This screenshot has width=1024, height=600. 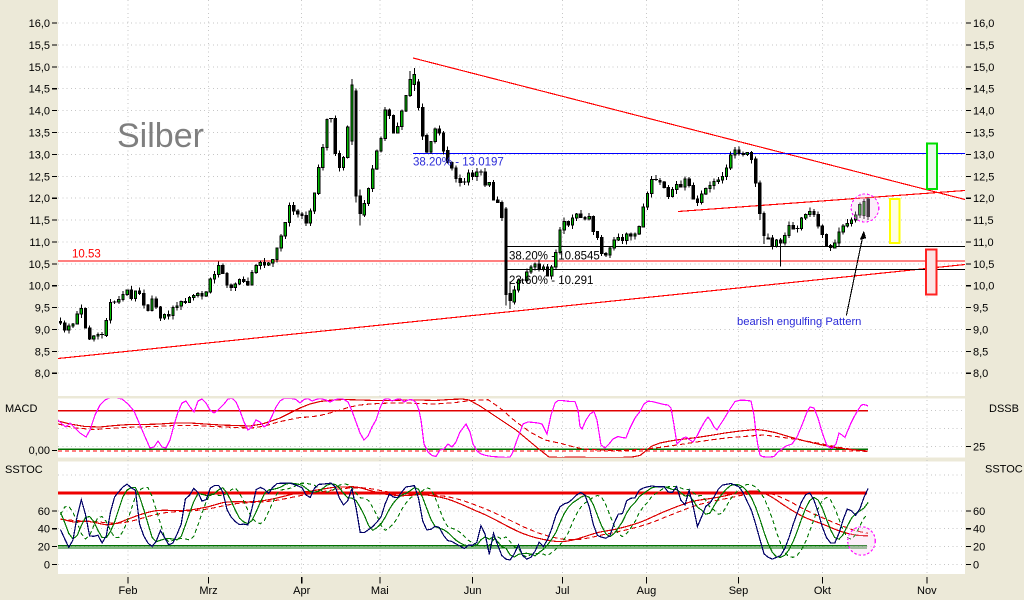 What do you see at coordinates (21, 409) in the screenshot?
I see `svg-text: MACD` at bounding box center [21, 409].